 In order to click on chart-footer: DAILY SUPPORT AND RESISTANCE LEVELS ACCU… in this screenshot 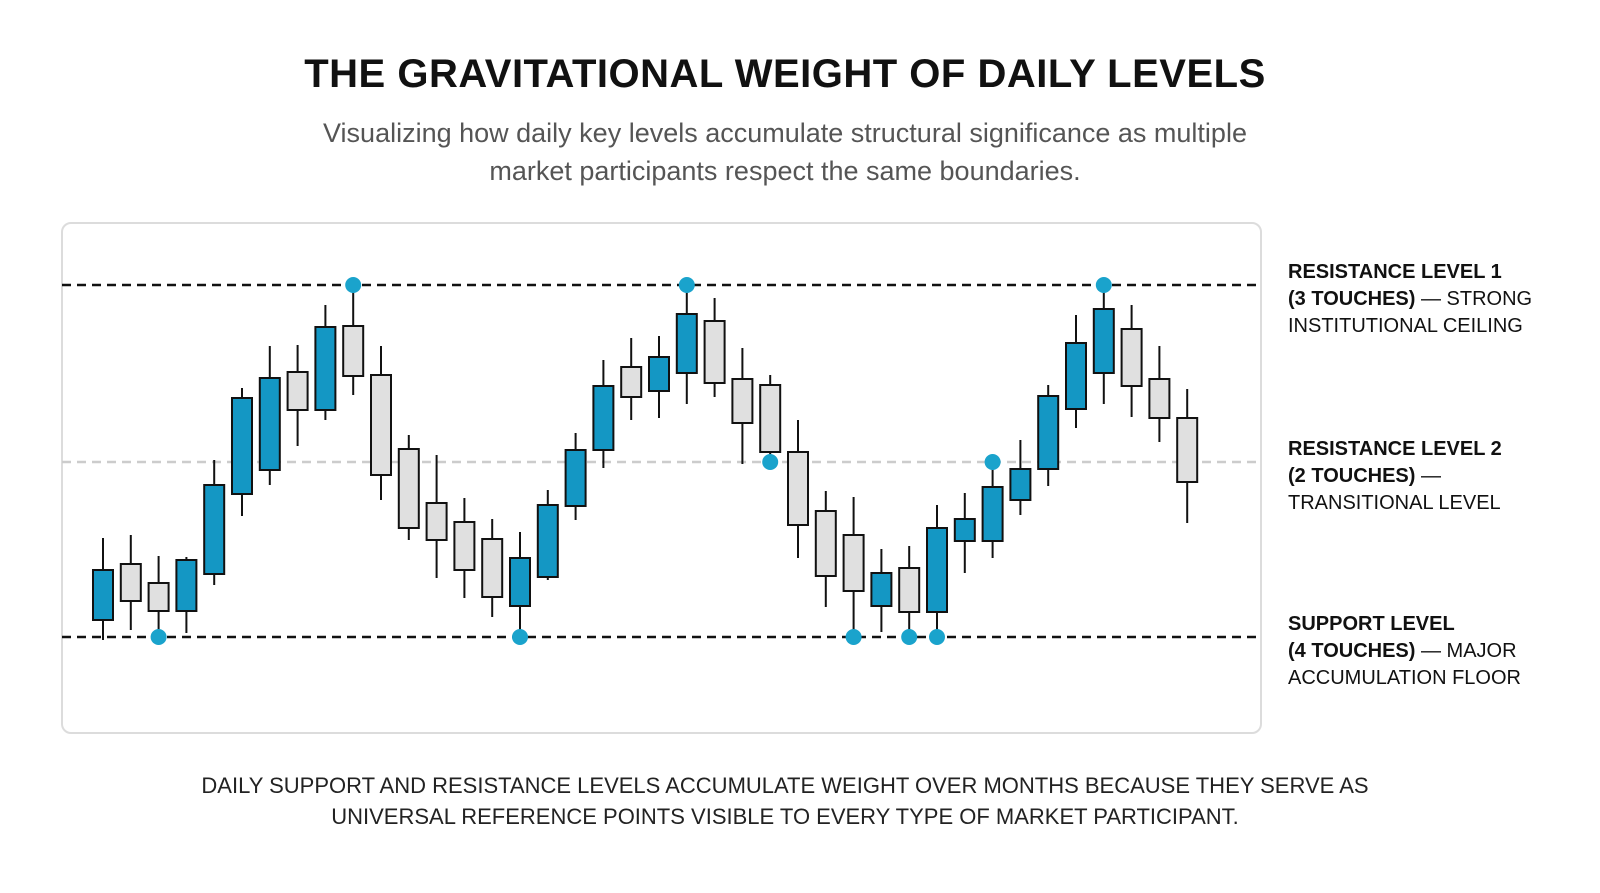, I will do `click(785, 801)`.